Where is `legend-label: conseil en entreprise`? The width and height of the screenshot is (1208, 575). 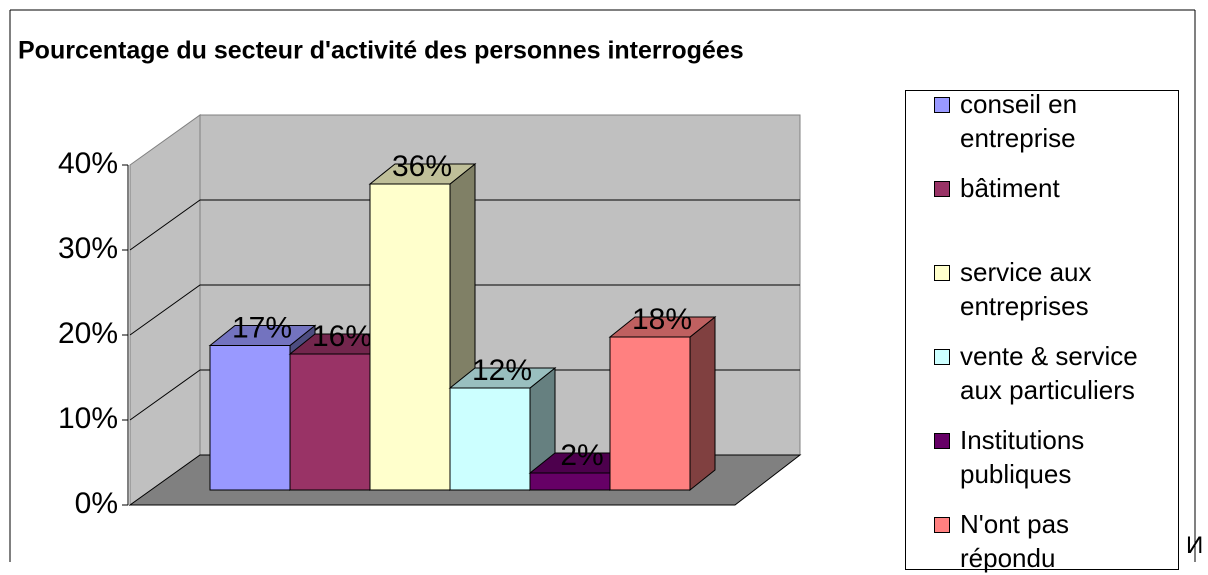 legend-label: conseil en entreprise is located at coordinates (1019, 121).